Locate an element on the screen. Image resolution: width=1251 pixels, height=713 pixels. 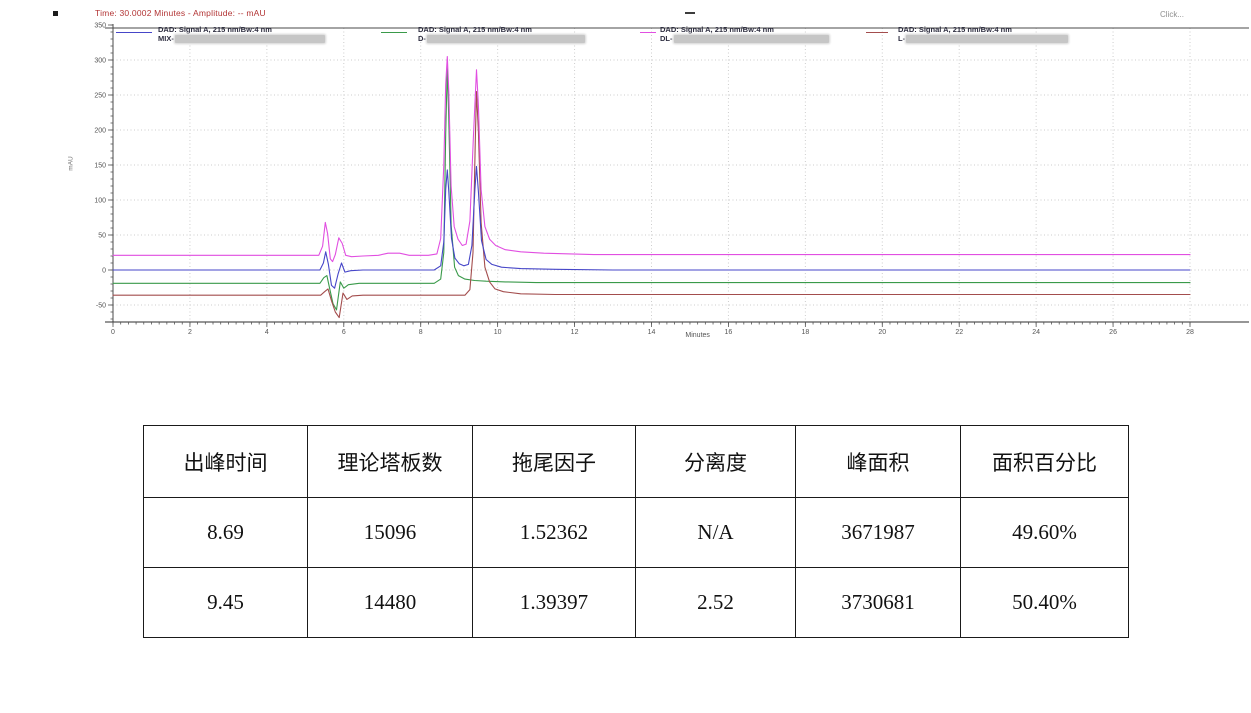
cell-resolution: N/A is located at coordinates (715, 532).